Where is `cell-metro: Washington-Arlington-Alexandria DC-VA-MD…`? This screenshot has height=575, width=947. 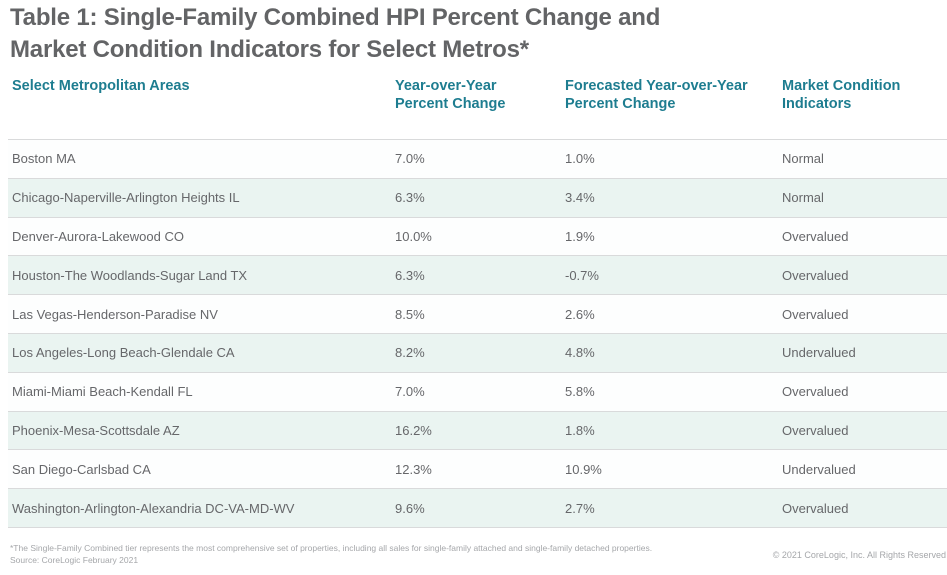
cell-metro: Washington-Arlington-Alexandria DC-VA-MD… is located at coordinates (153, 508).